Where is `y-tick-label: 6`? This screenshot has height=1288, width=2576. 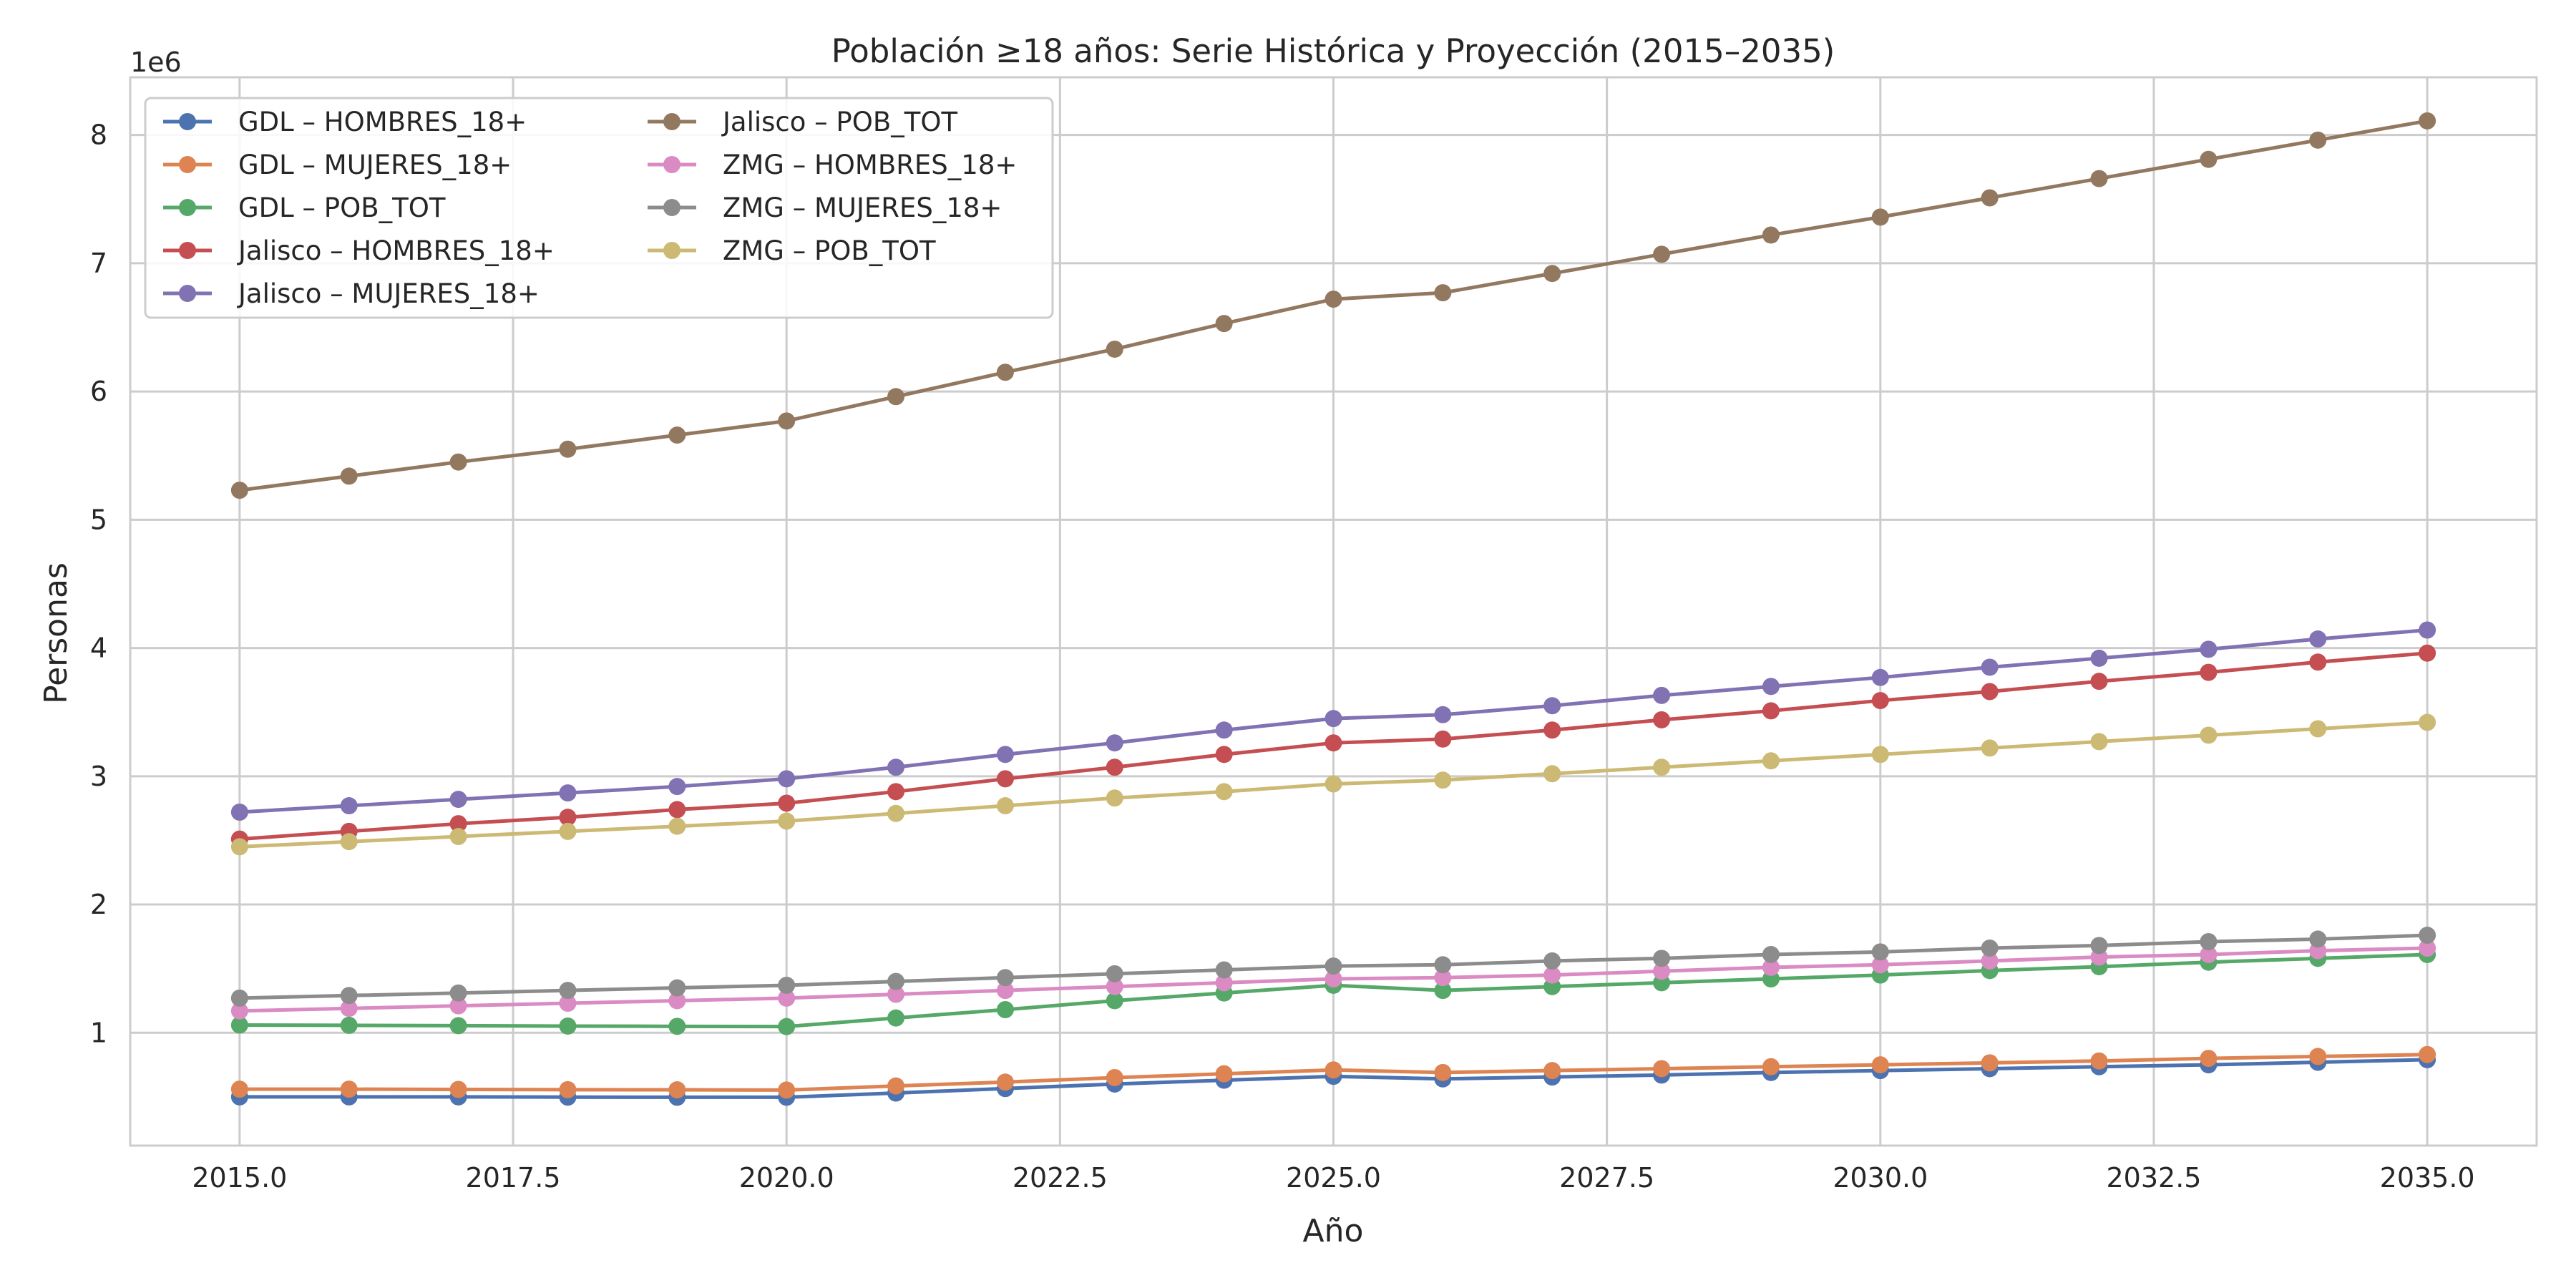
y-tick-label: 6 is located at coordinates (98, 391).